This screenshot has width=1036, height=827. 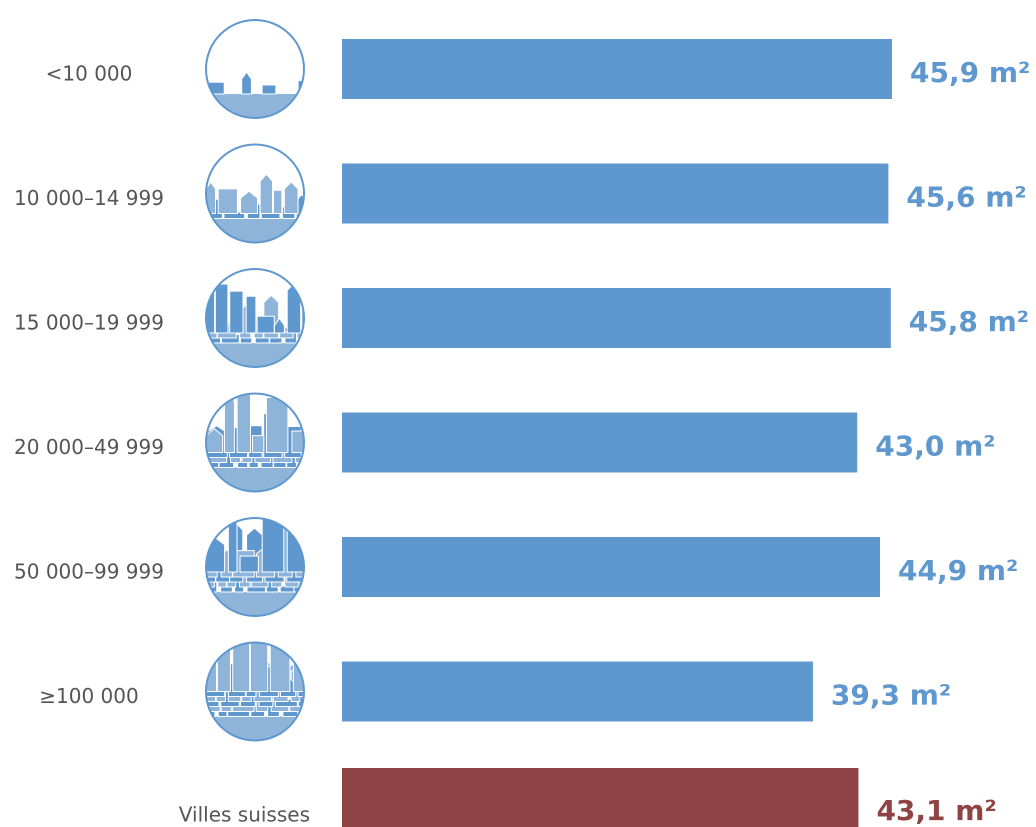 I want to click on icon-bg, so click(x=255, y=69).